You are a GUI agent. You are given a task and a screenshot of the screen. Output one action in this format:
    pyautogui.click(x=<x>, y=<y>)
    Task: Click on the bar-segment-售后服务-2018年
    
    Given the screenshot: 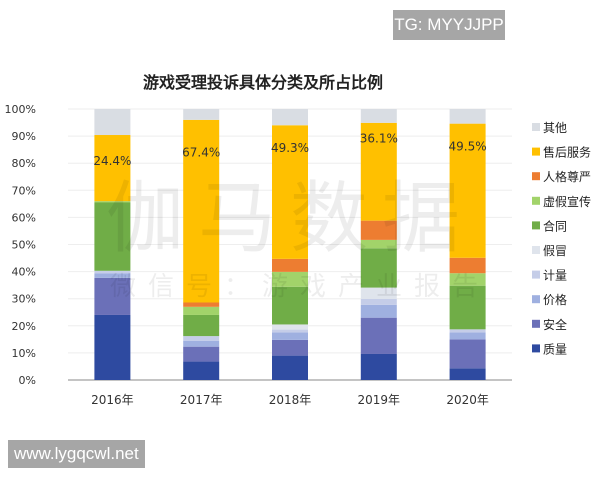 What is the action you would take?
    pyautogui.click(x=290, y=192)
    